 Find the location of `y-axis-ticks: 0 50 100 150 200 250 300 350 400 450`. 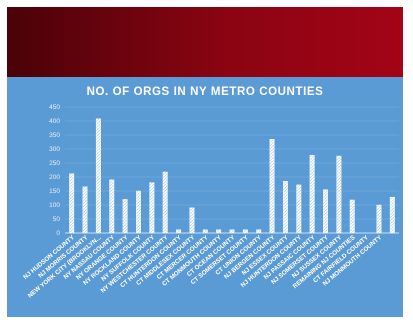

y-axis-ticks: 0 50 100 150 200 250 300 350 400 450 is located at coordinates (54, 170).